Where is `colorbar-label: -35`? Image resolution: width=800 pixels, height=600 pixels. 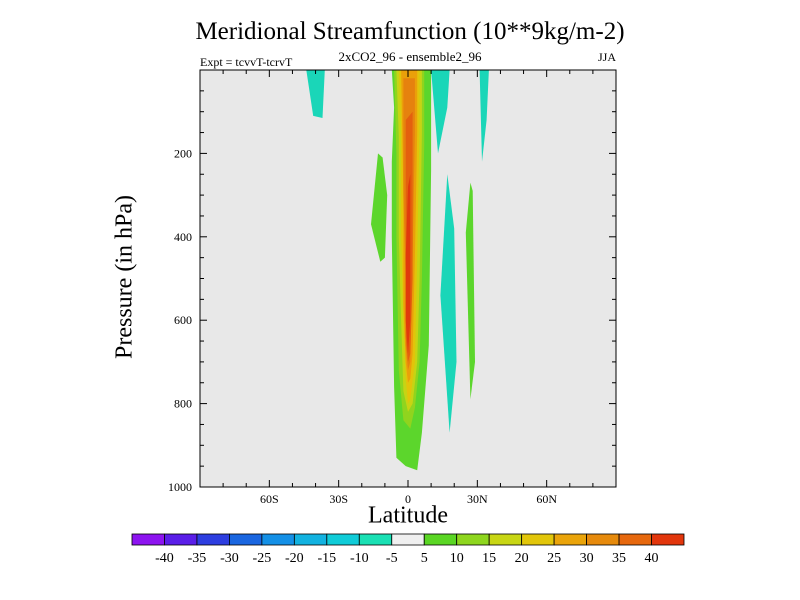 colorbar-label: -35 is located at coordinates (197, 558).